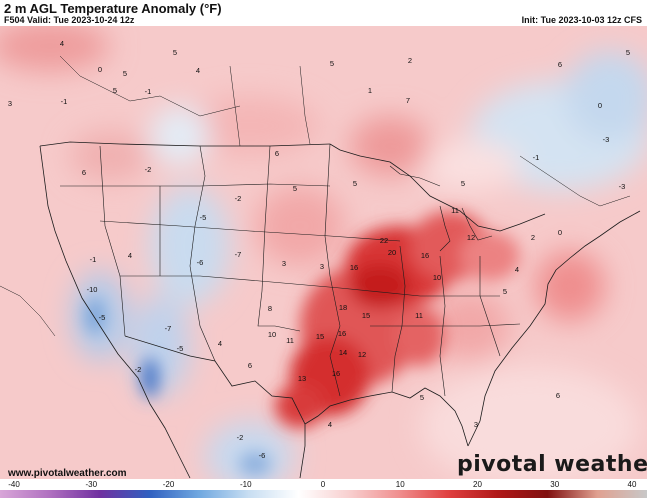 This screenshot has height=500, width=647. I want to click on site-url: www.pivotalweather.com, so click(67, 473).